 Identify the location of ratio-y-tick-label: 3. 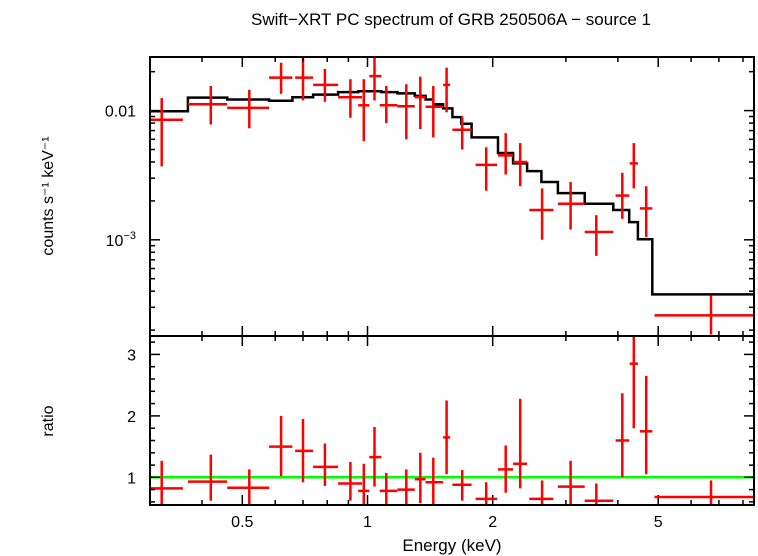
(131, 355).